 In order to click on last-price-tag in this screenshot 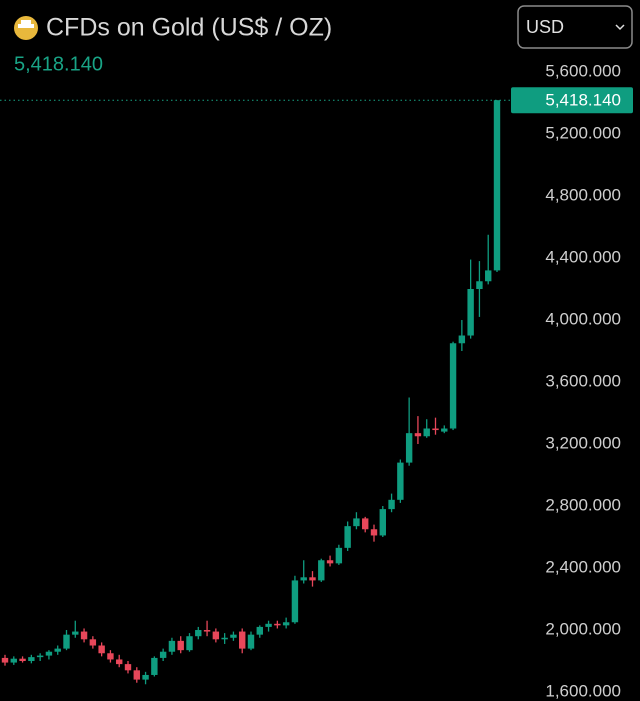, I will do `click(572, 100)`.